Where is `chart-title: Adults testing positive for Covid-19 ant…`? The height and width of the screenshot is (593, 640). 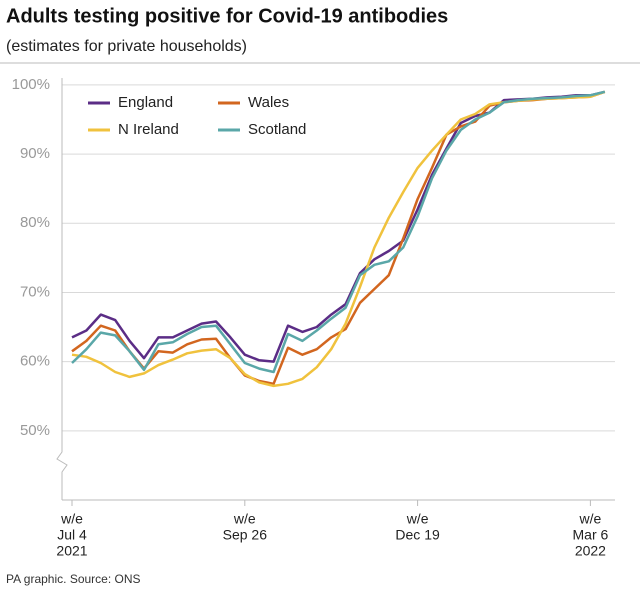
chart-title: Adults testing positive for Covid-19 ant… is located at coordinates (227, 16).